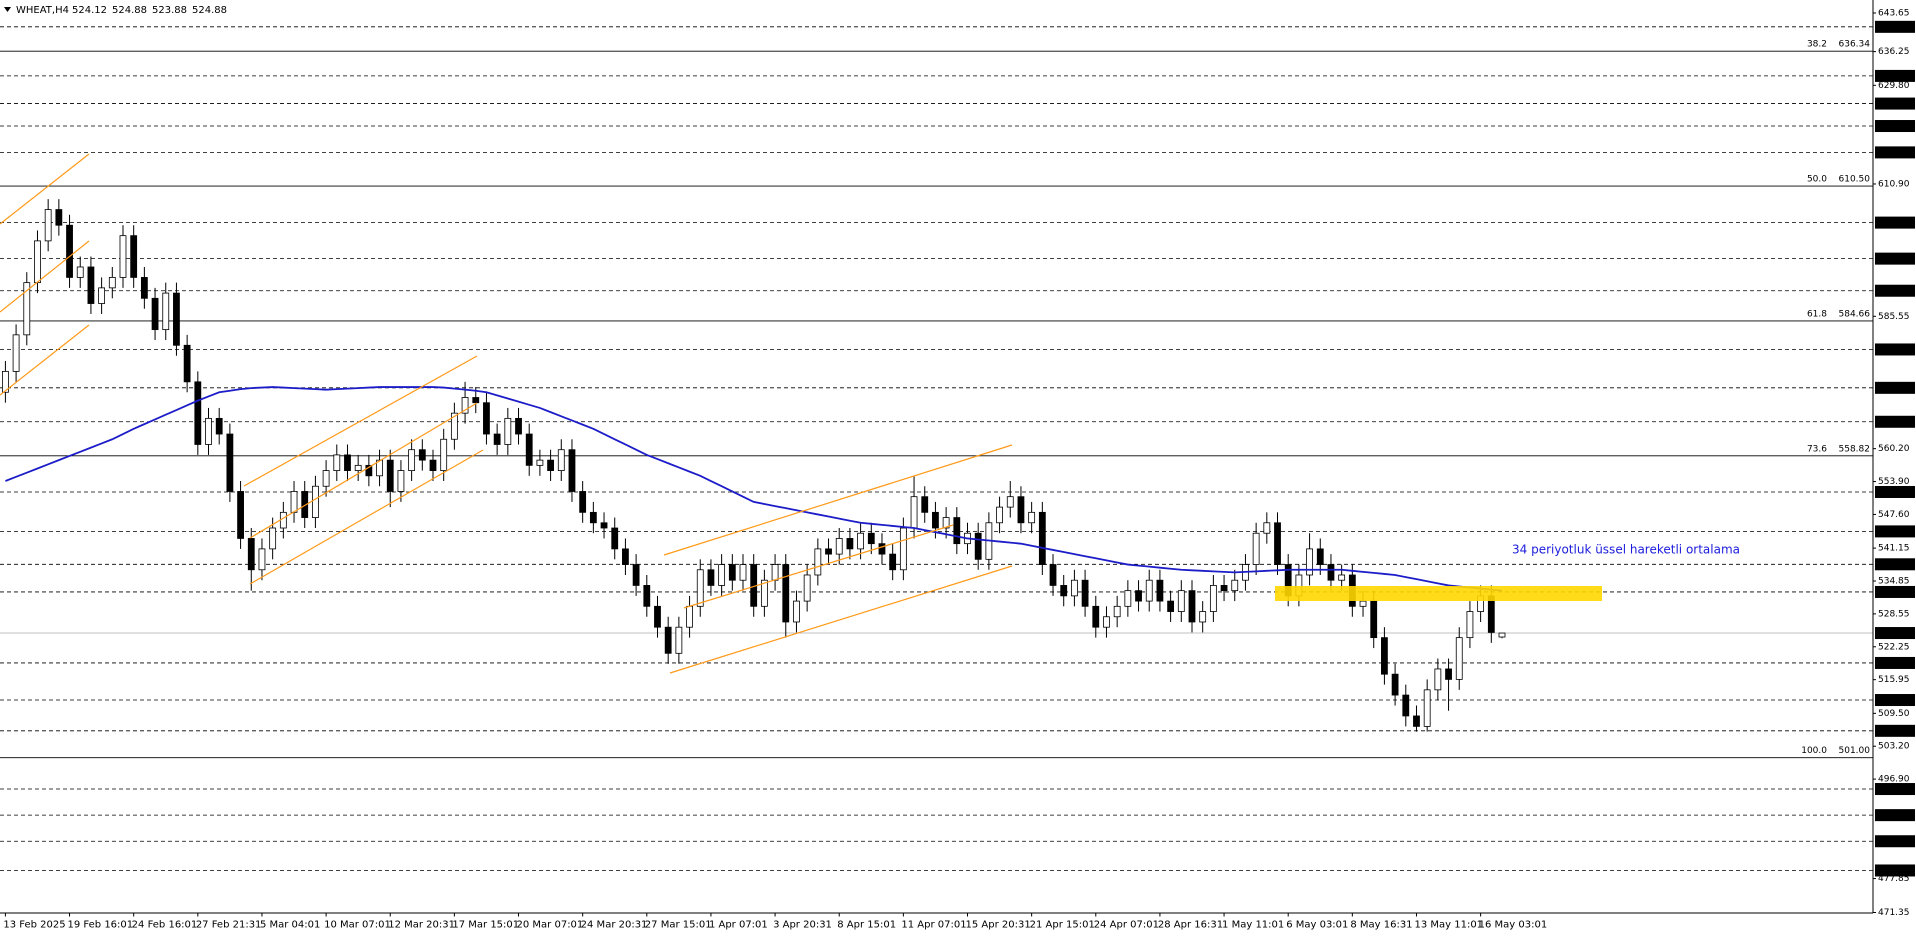 The height and width of the screenshot is (936, 1916). I want to click on level-label: 565.35, so click(1895, 422).